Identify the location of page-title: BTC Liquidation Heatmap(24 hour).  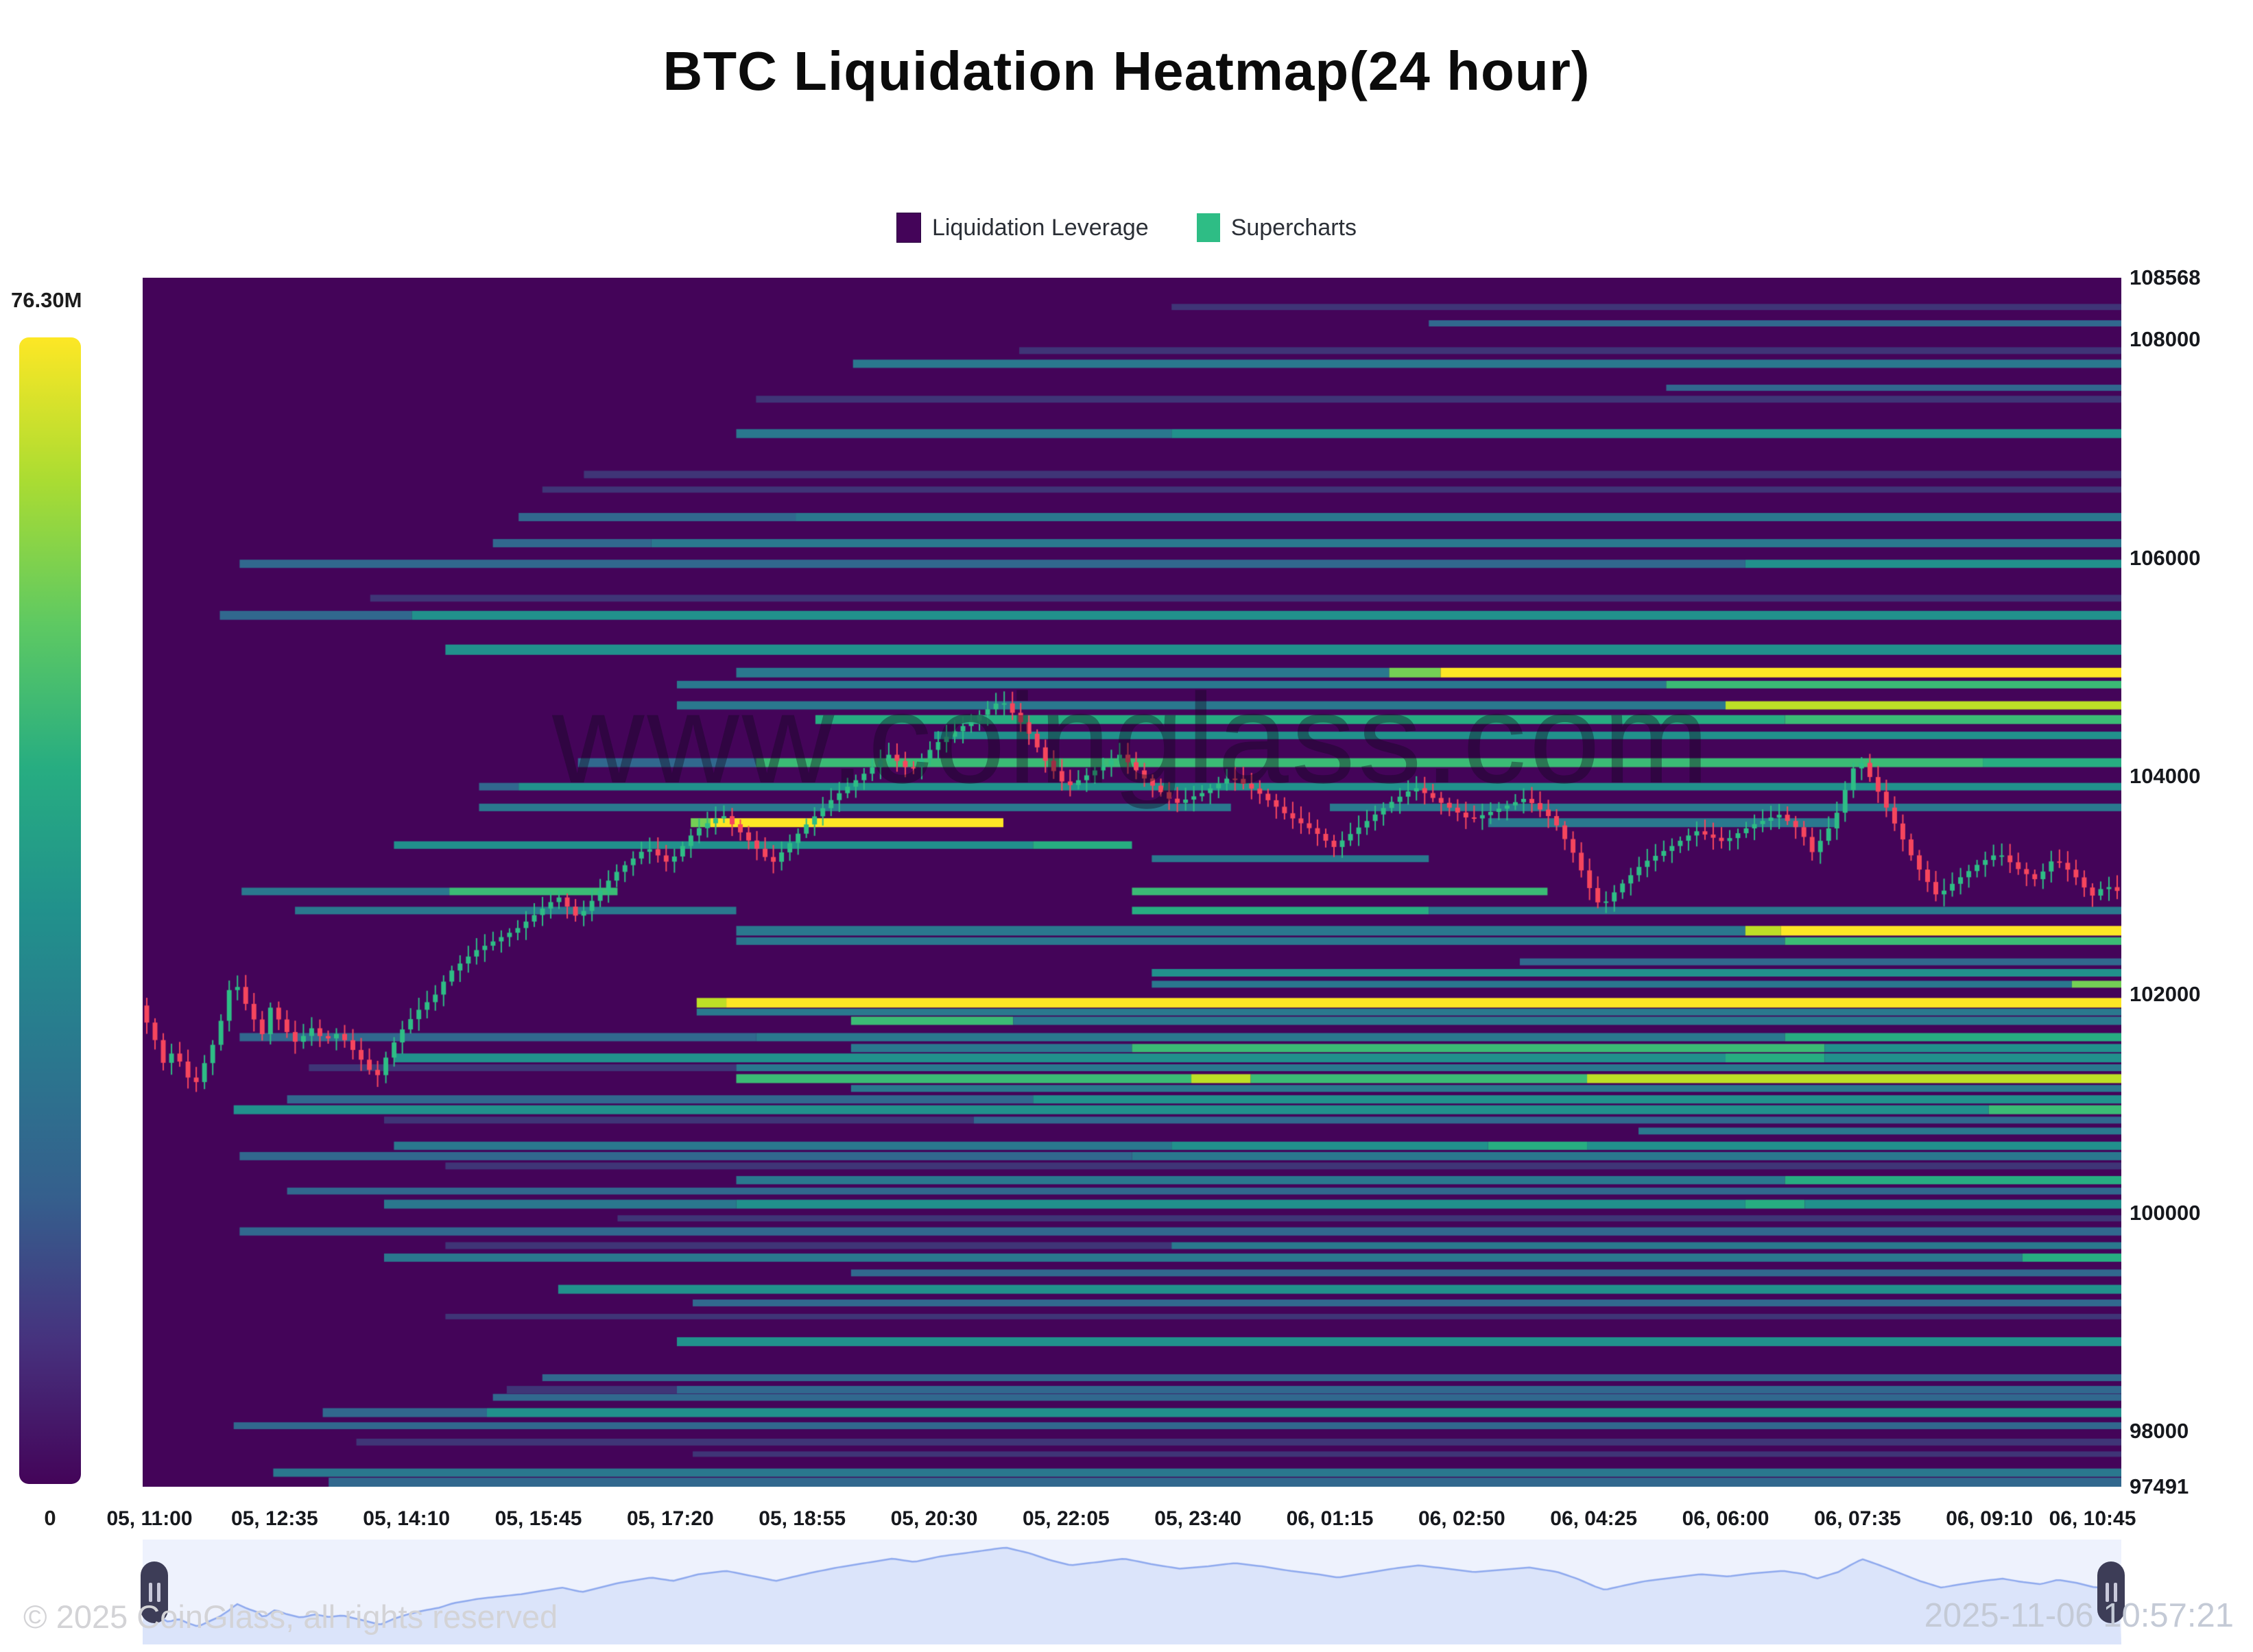
(1126, 70).